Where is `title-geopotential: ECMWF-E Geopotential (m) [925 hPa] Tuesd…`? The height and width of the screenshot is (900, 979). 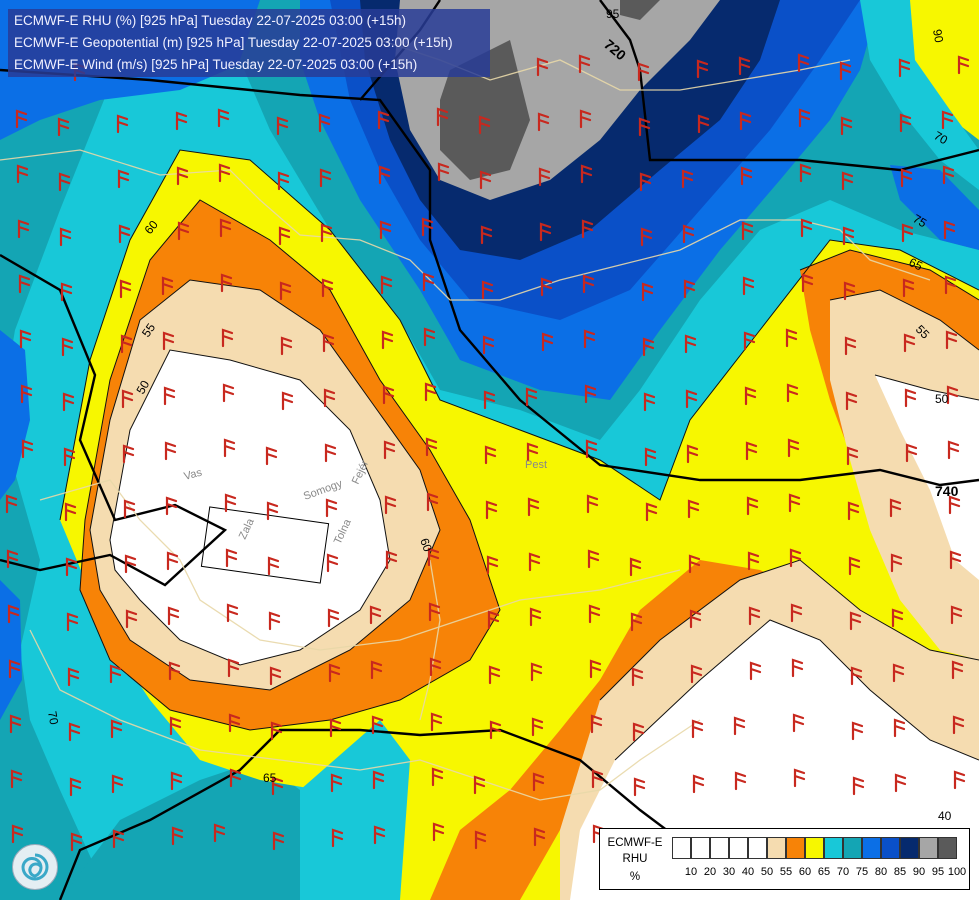
title-geopotential: ECMWF-E Geopotential (m) [925 hPa] Tuesd… is located at coordinates (233, 42).